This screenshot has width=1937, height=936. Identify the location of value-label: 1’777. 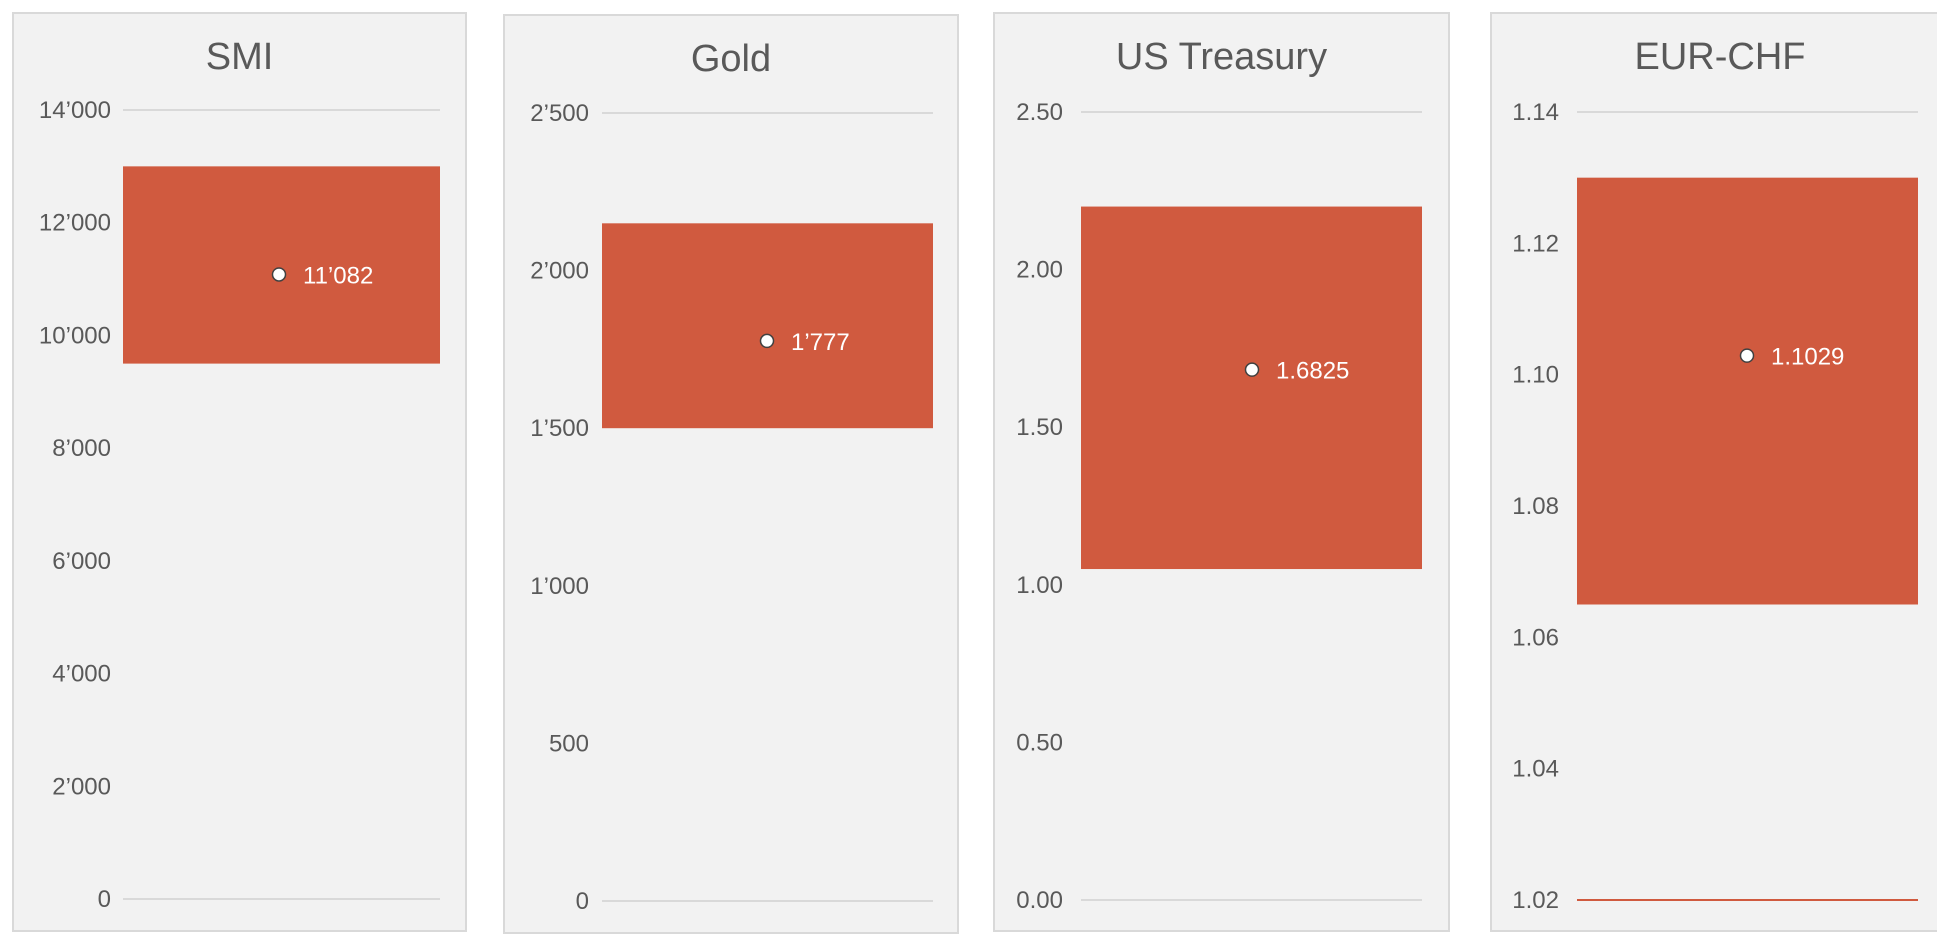
(820, 342).